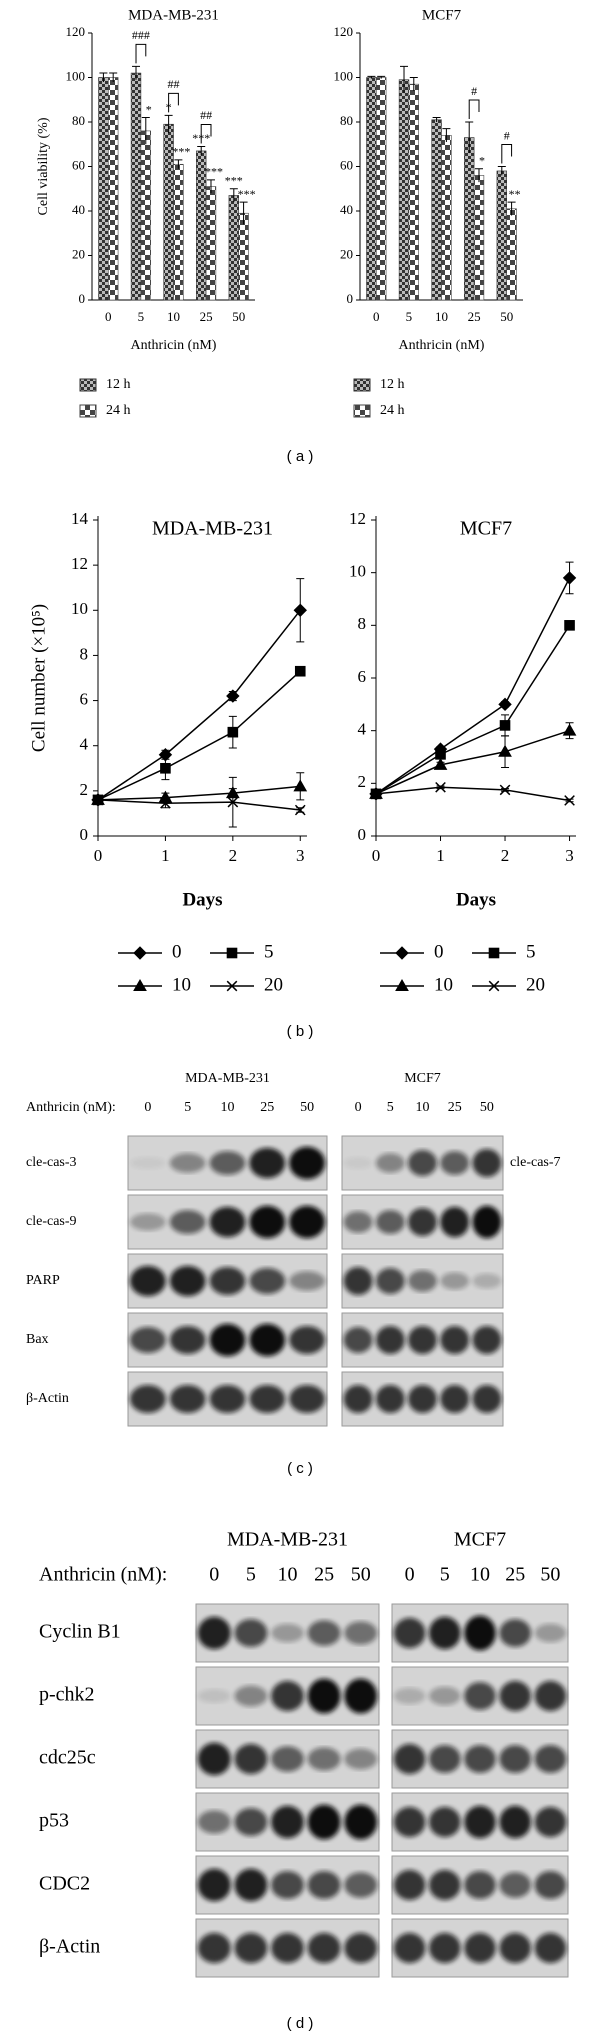 The width and height of the screenshot is (600, 2041). I want to click on y-axis-title: Cell viability (%), so click(43, 166).